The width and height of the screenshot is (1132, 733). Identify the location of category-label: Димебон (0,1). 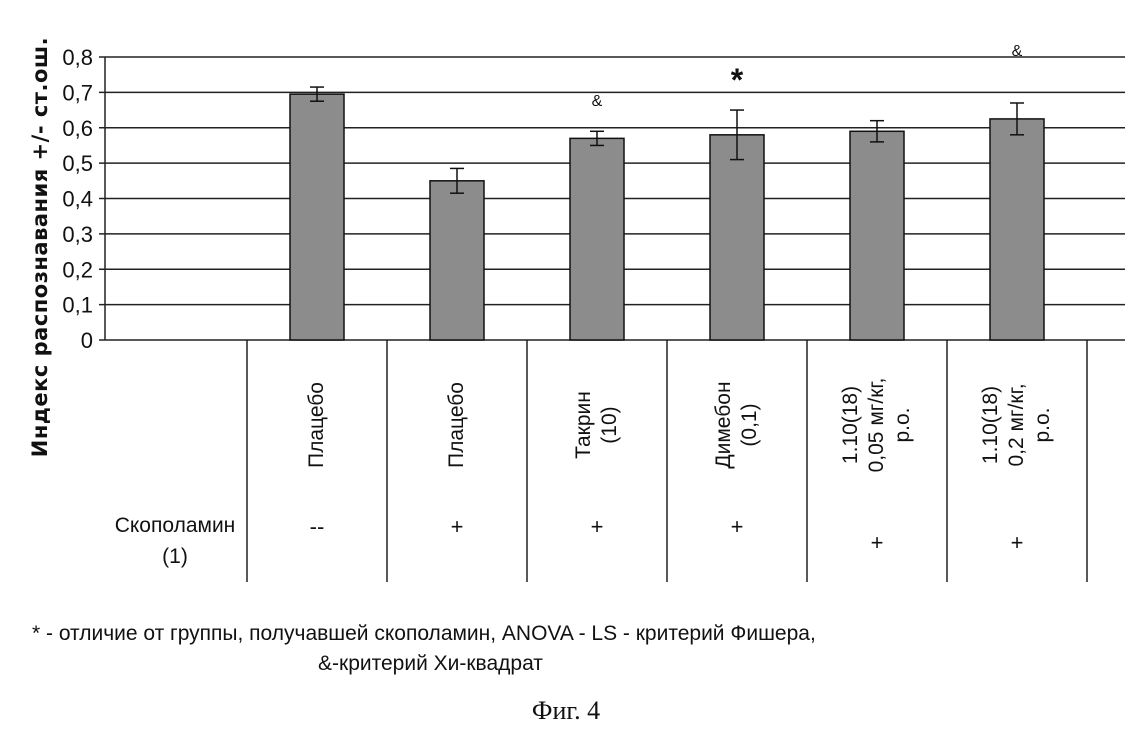
(737, 425).